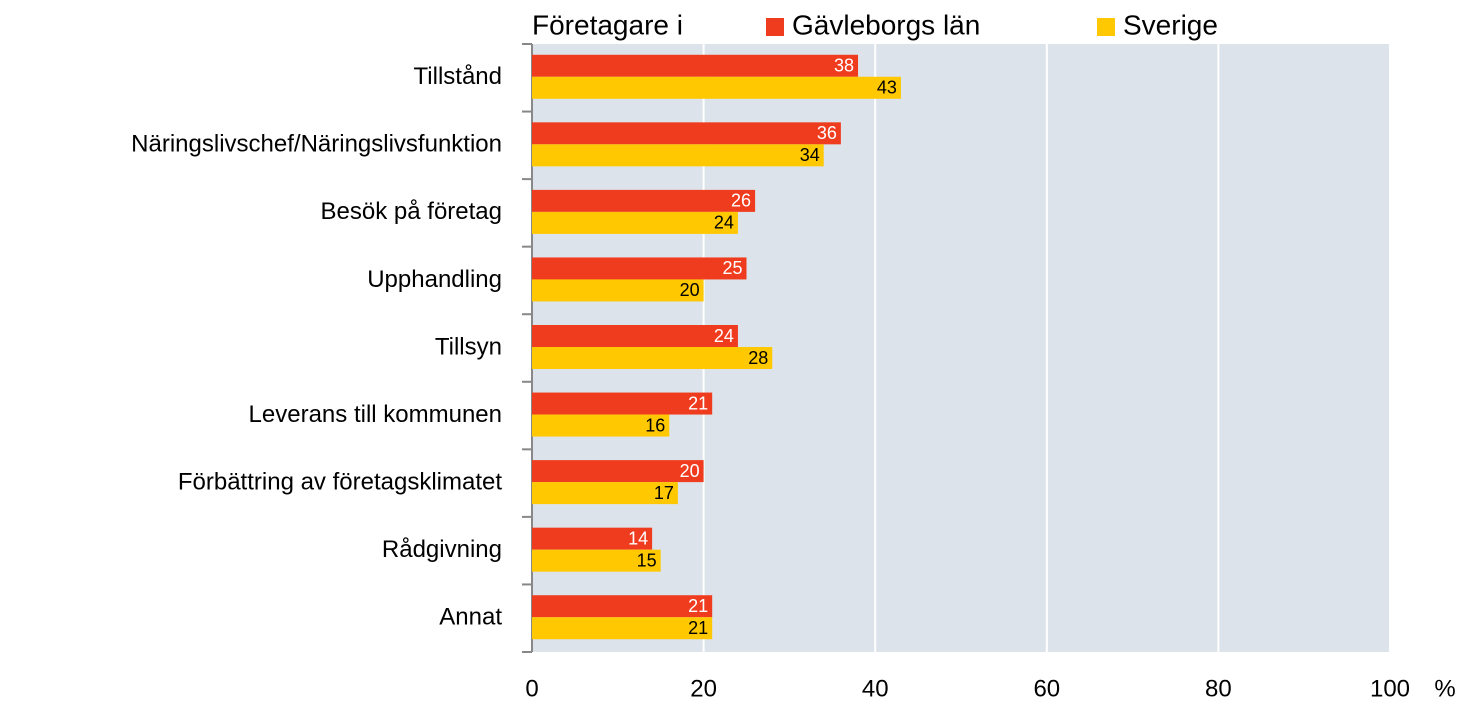 The height and width of the screenshot is (703, 1467). What do you see at coordinates (703, 688) in the screenshot?
I see `x-tick-label: 20` at bounding box center [703, 688].